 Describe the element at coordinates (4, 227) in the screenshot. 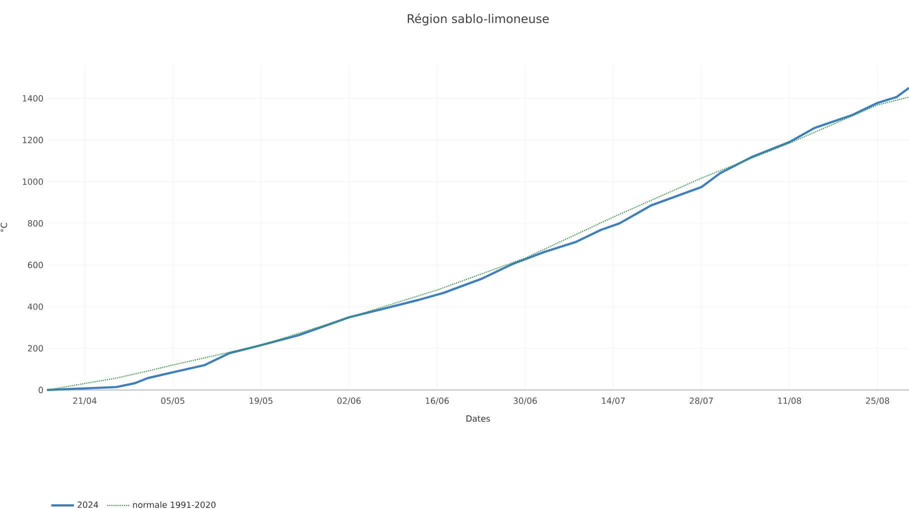

I see `y-axis-title: °C` at that location.